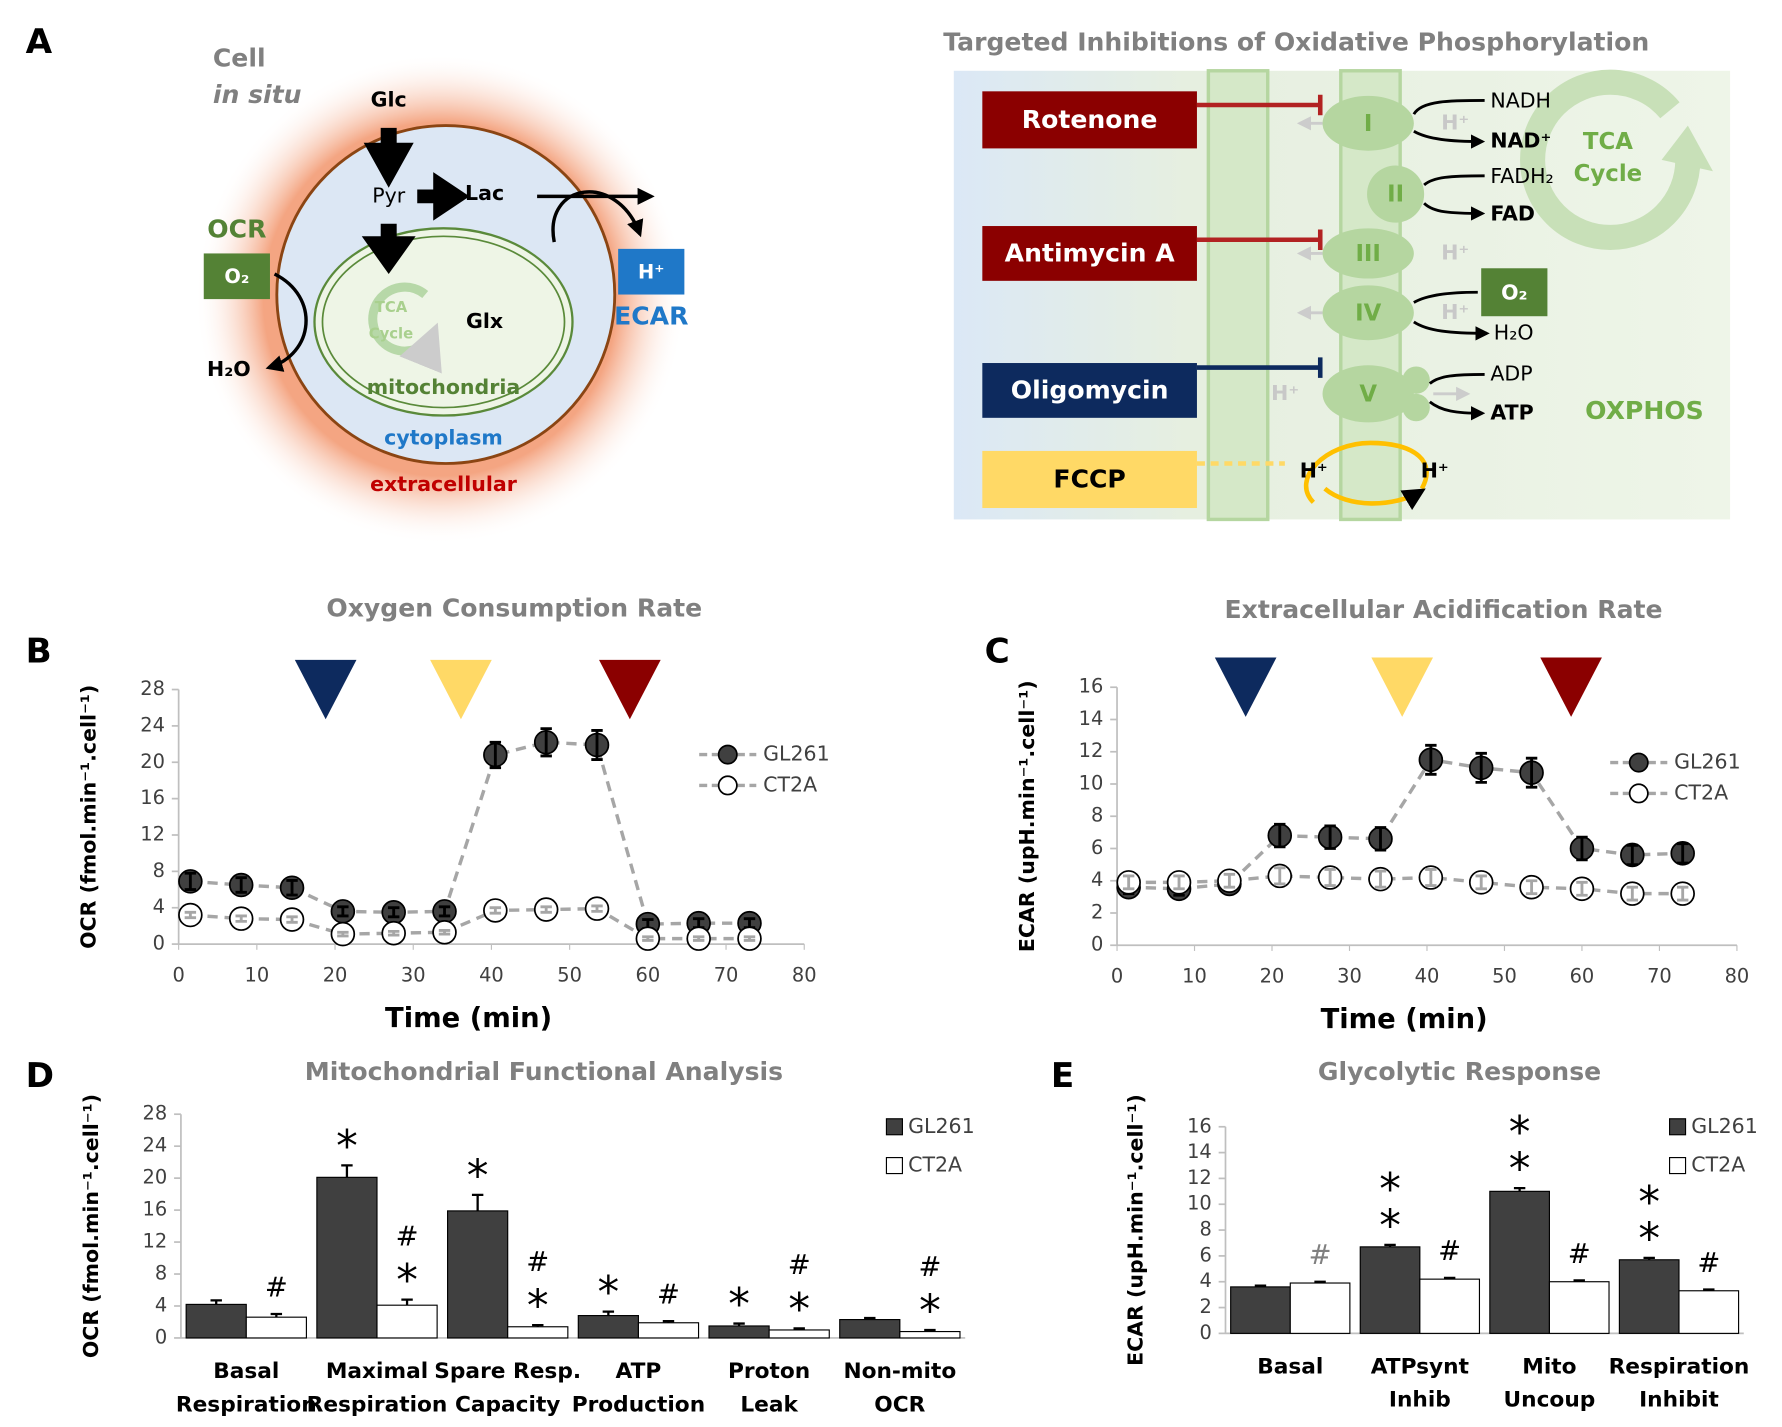 Image resolution: width=1782 pixels, height=1427 pixels. Describe the element at coordinates (246, 1404) in the screenshot. I see `x-tick-label: Respiration` at that location.